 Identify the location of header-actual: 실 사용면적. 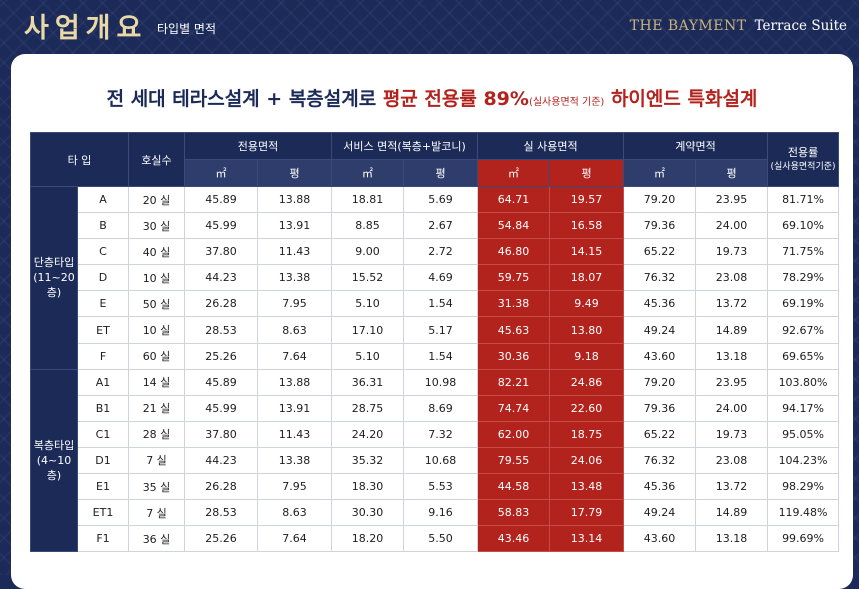
(551, 146).